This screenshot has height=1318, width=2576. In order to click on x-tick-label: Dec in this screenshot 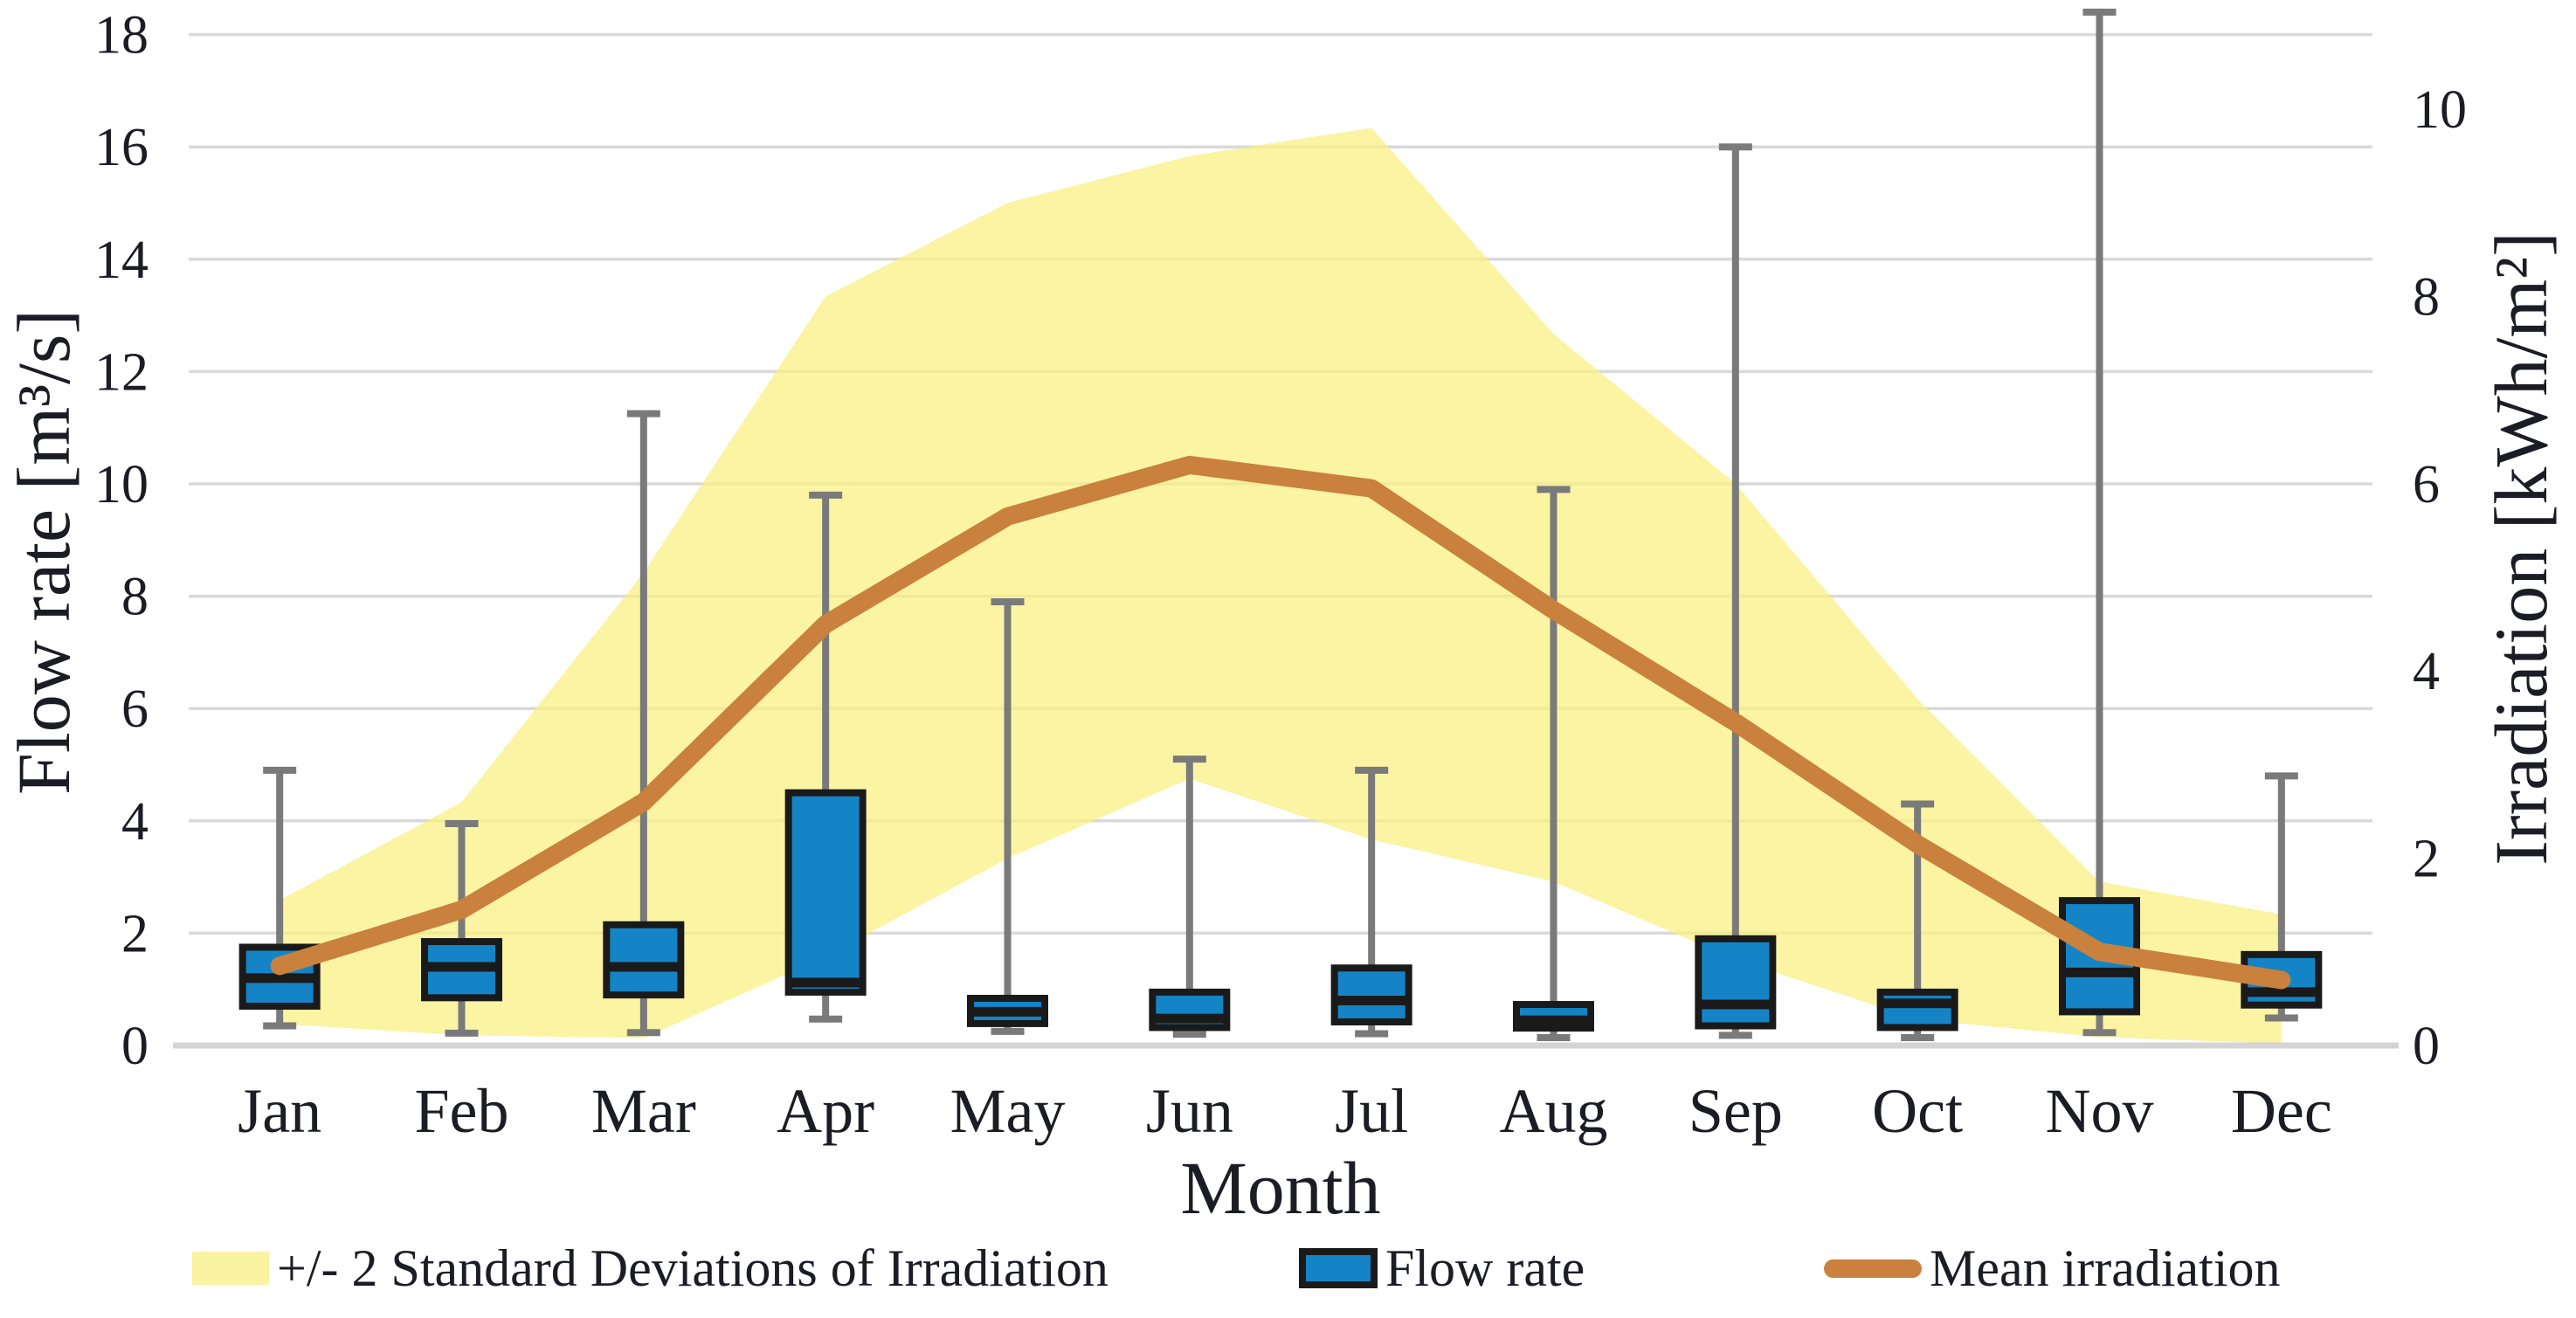, I will do `click(2281, 1111)`.